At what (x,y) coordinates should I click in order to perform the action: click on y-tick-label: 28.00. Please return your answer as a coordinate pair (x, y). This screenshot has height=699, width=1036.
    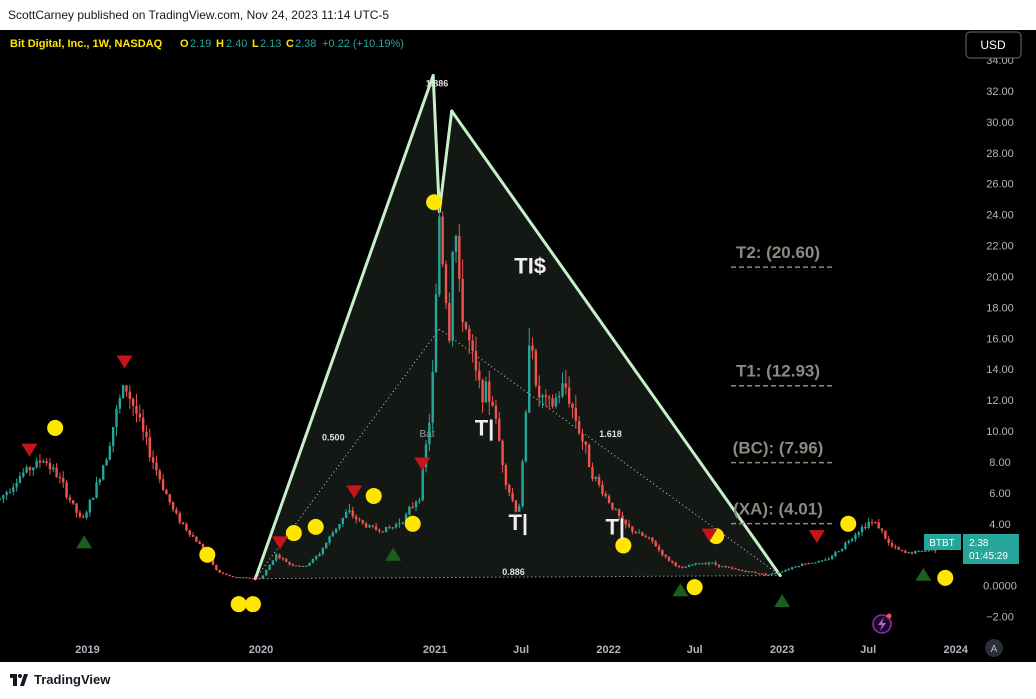
    Looking at the image, I should click on (1000, 154).